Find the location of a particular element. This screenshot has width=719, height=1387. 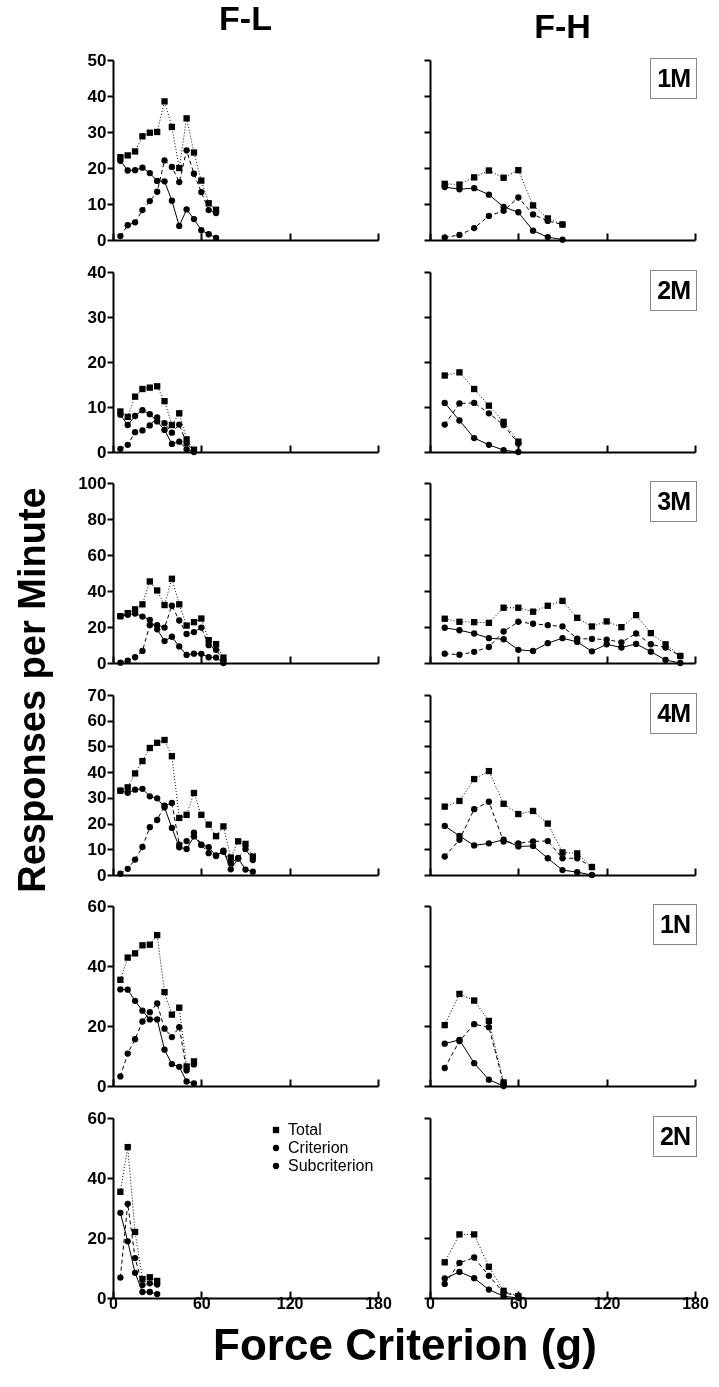

y-tick-label: 70 is located at coordinates (97, 695).